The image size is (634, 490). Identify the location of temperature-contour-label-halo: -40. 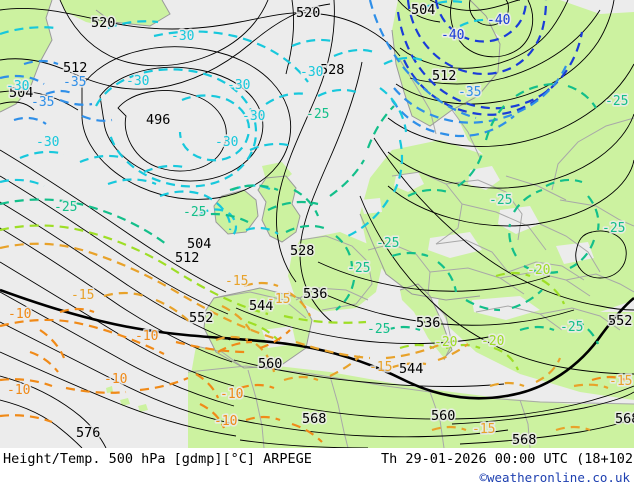
(452, 35).